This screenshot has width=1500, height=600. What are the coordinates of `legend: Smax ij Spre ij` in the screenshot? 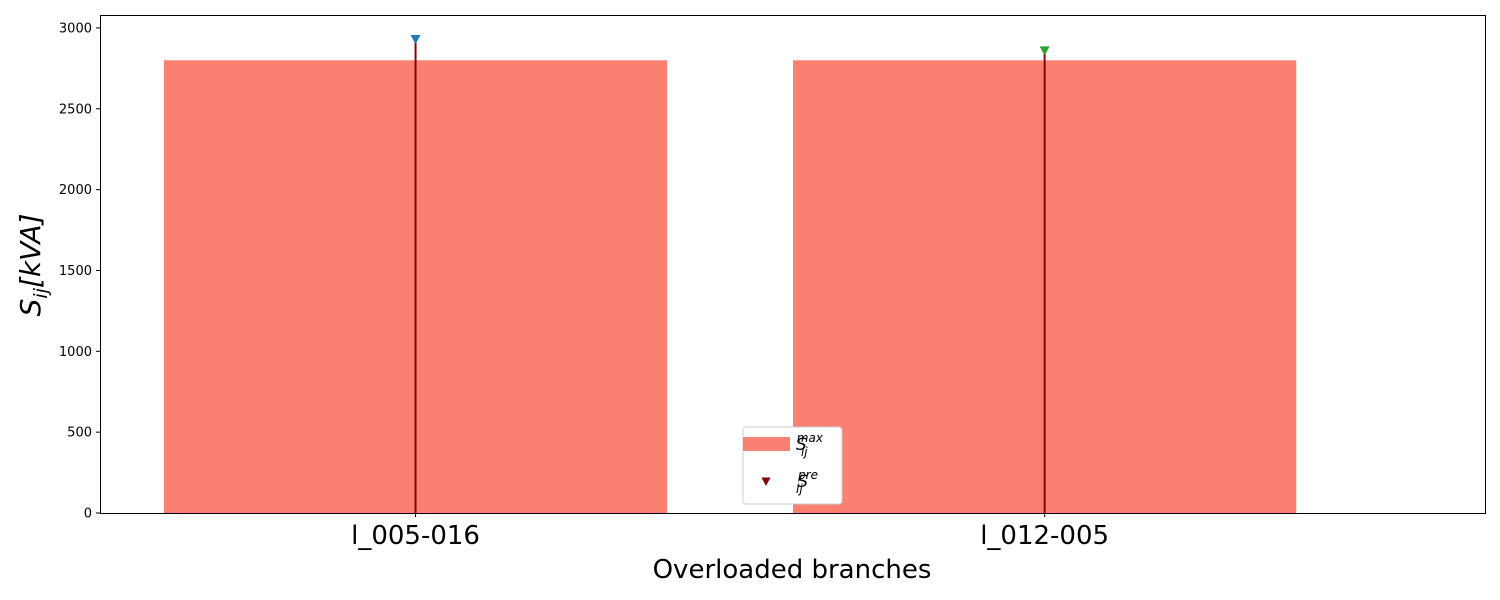 It's located at (792, 465).